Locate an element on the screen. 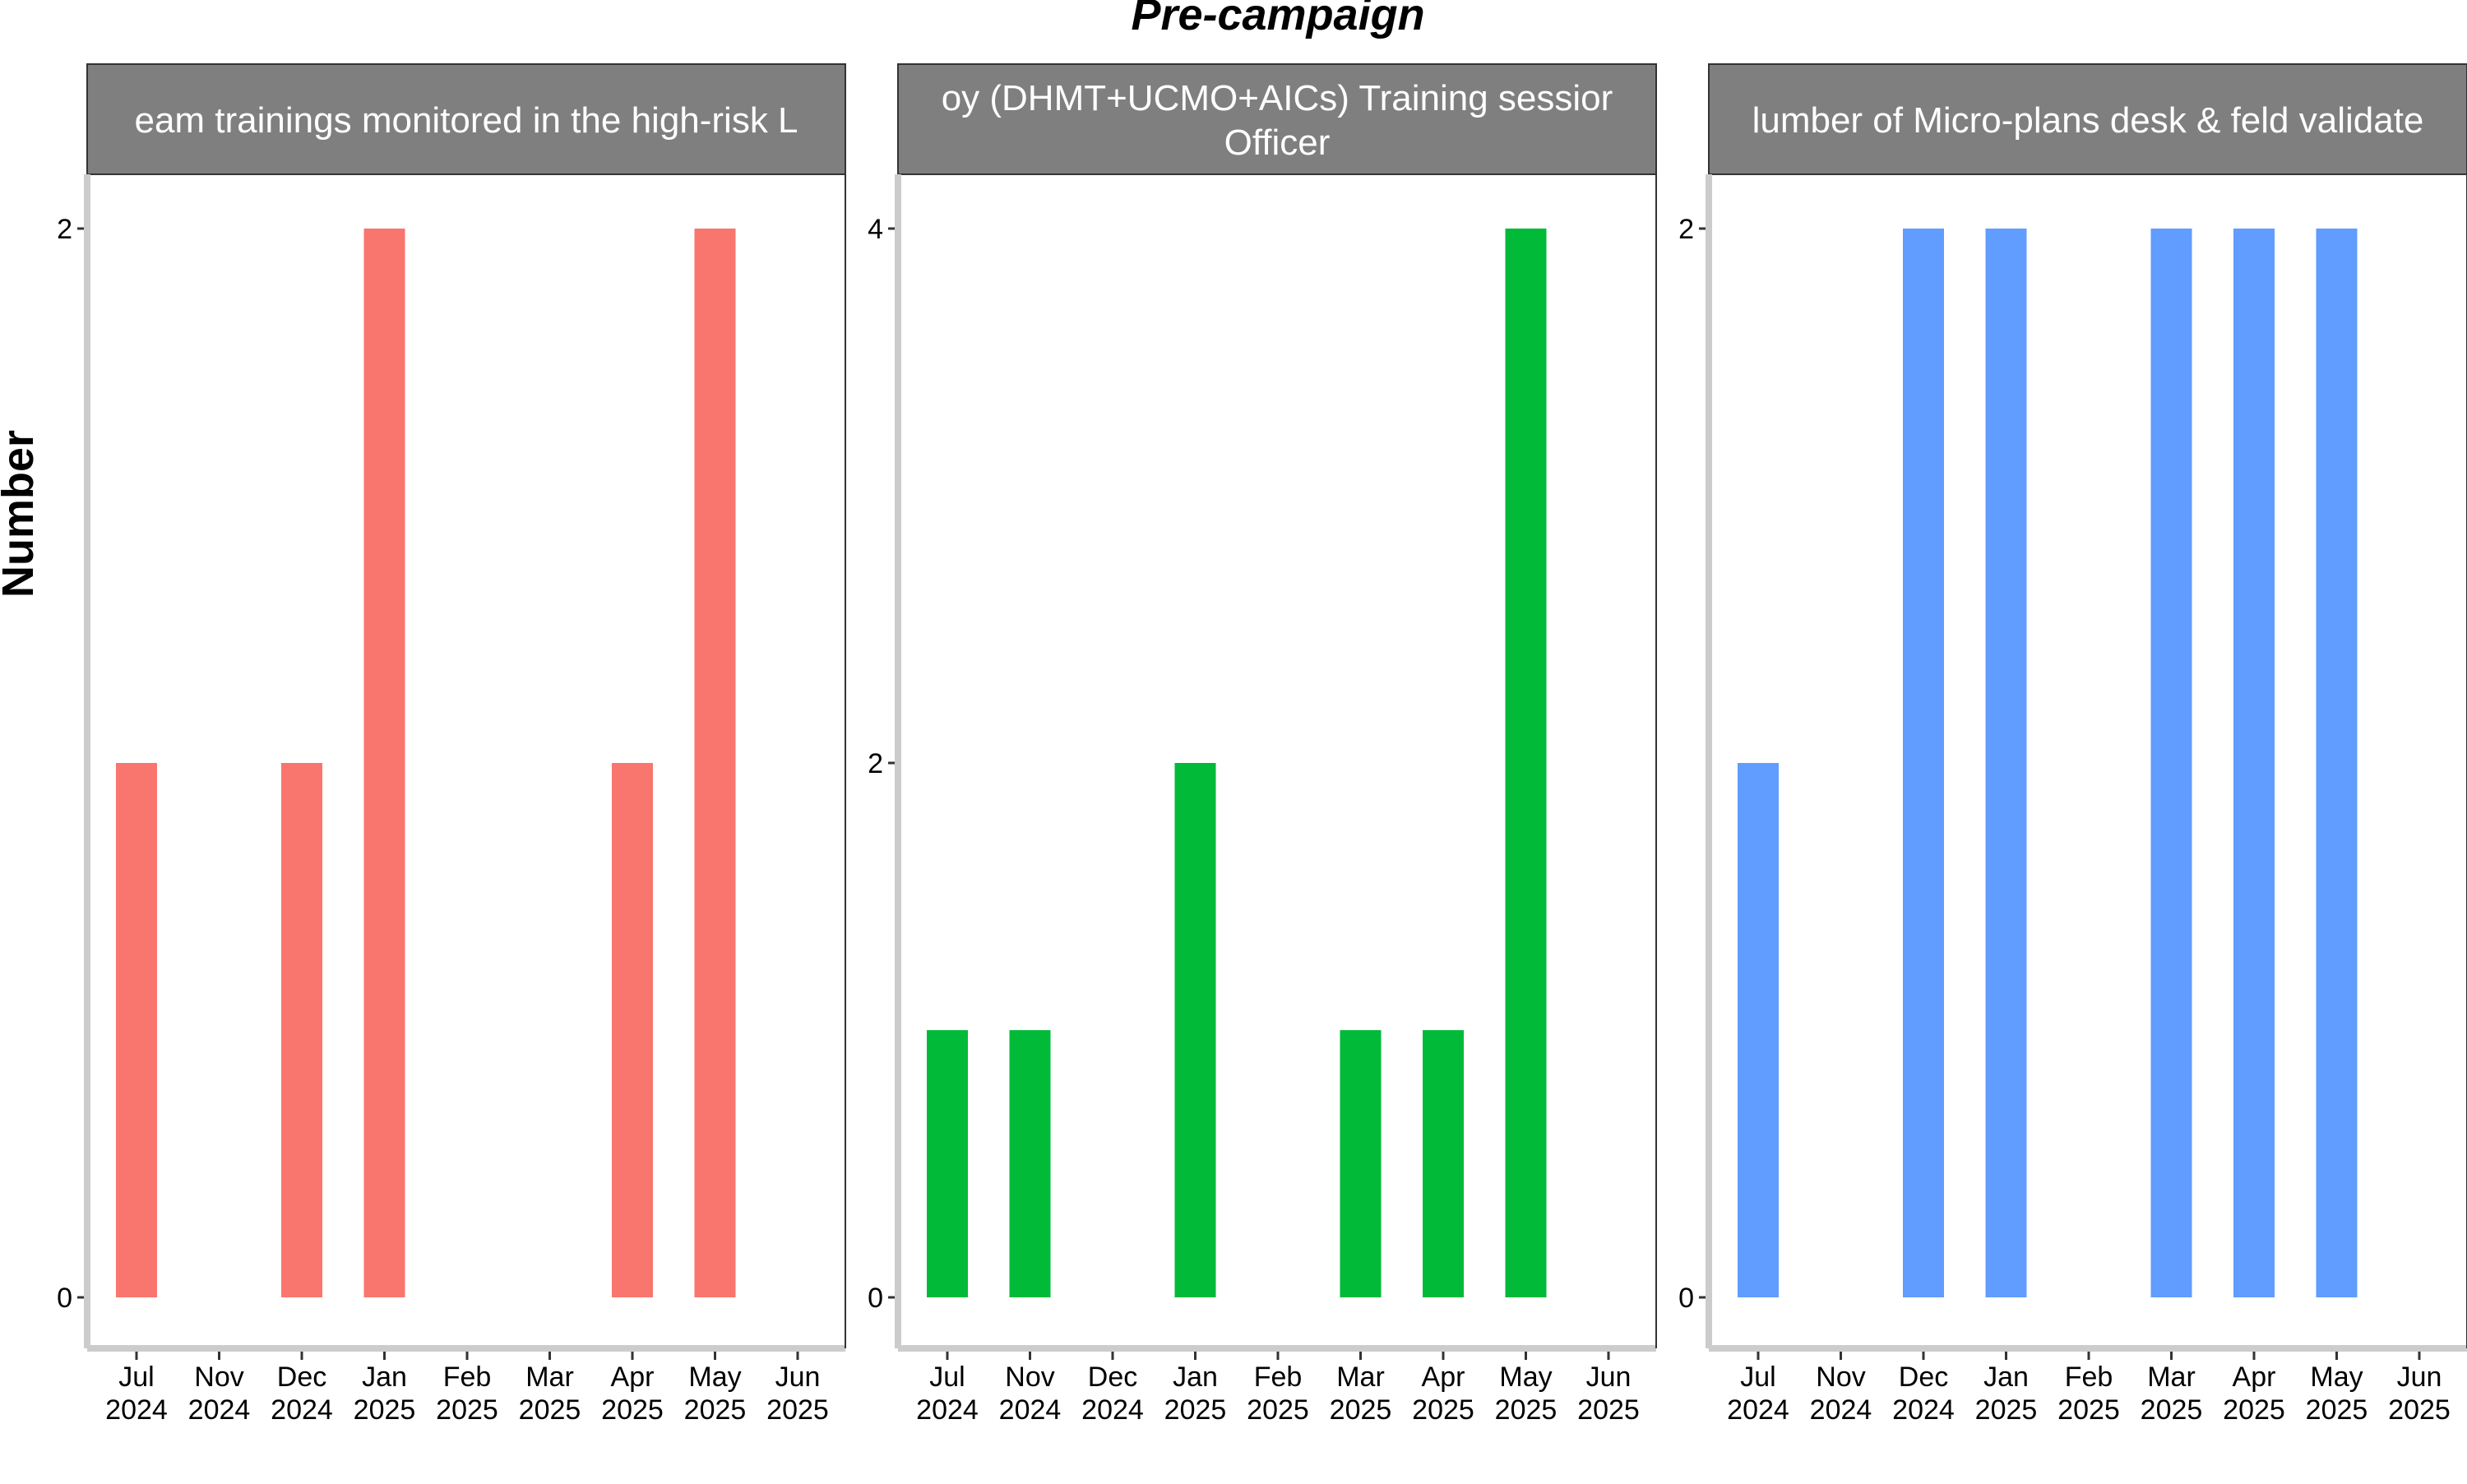  x-tick-label-2-9: Jun 2025 is located at coordinates (1608, 1393).